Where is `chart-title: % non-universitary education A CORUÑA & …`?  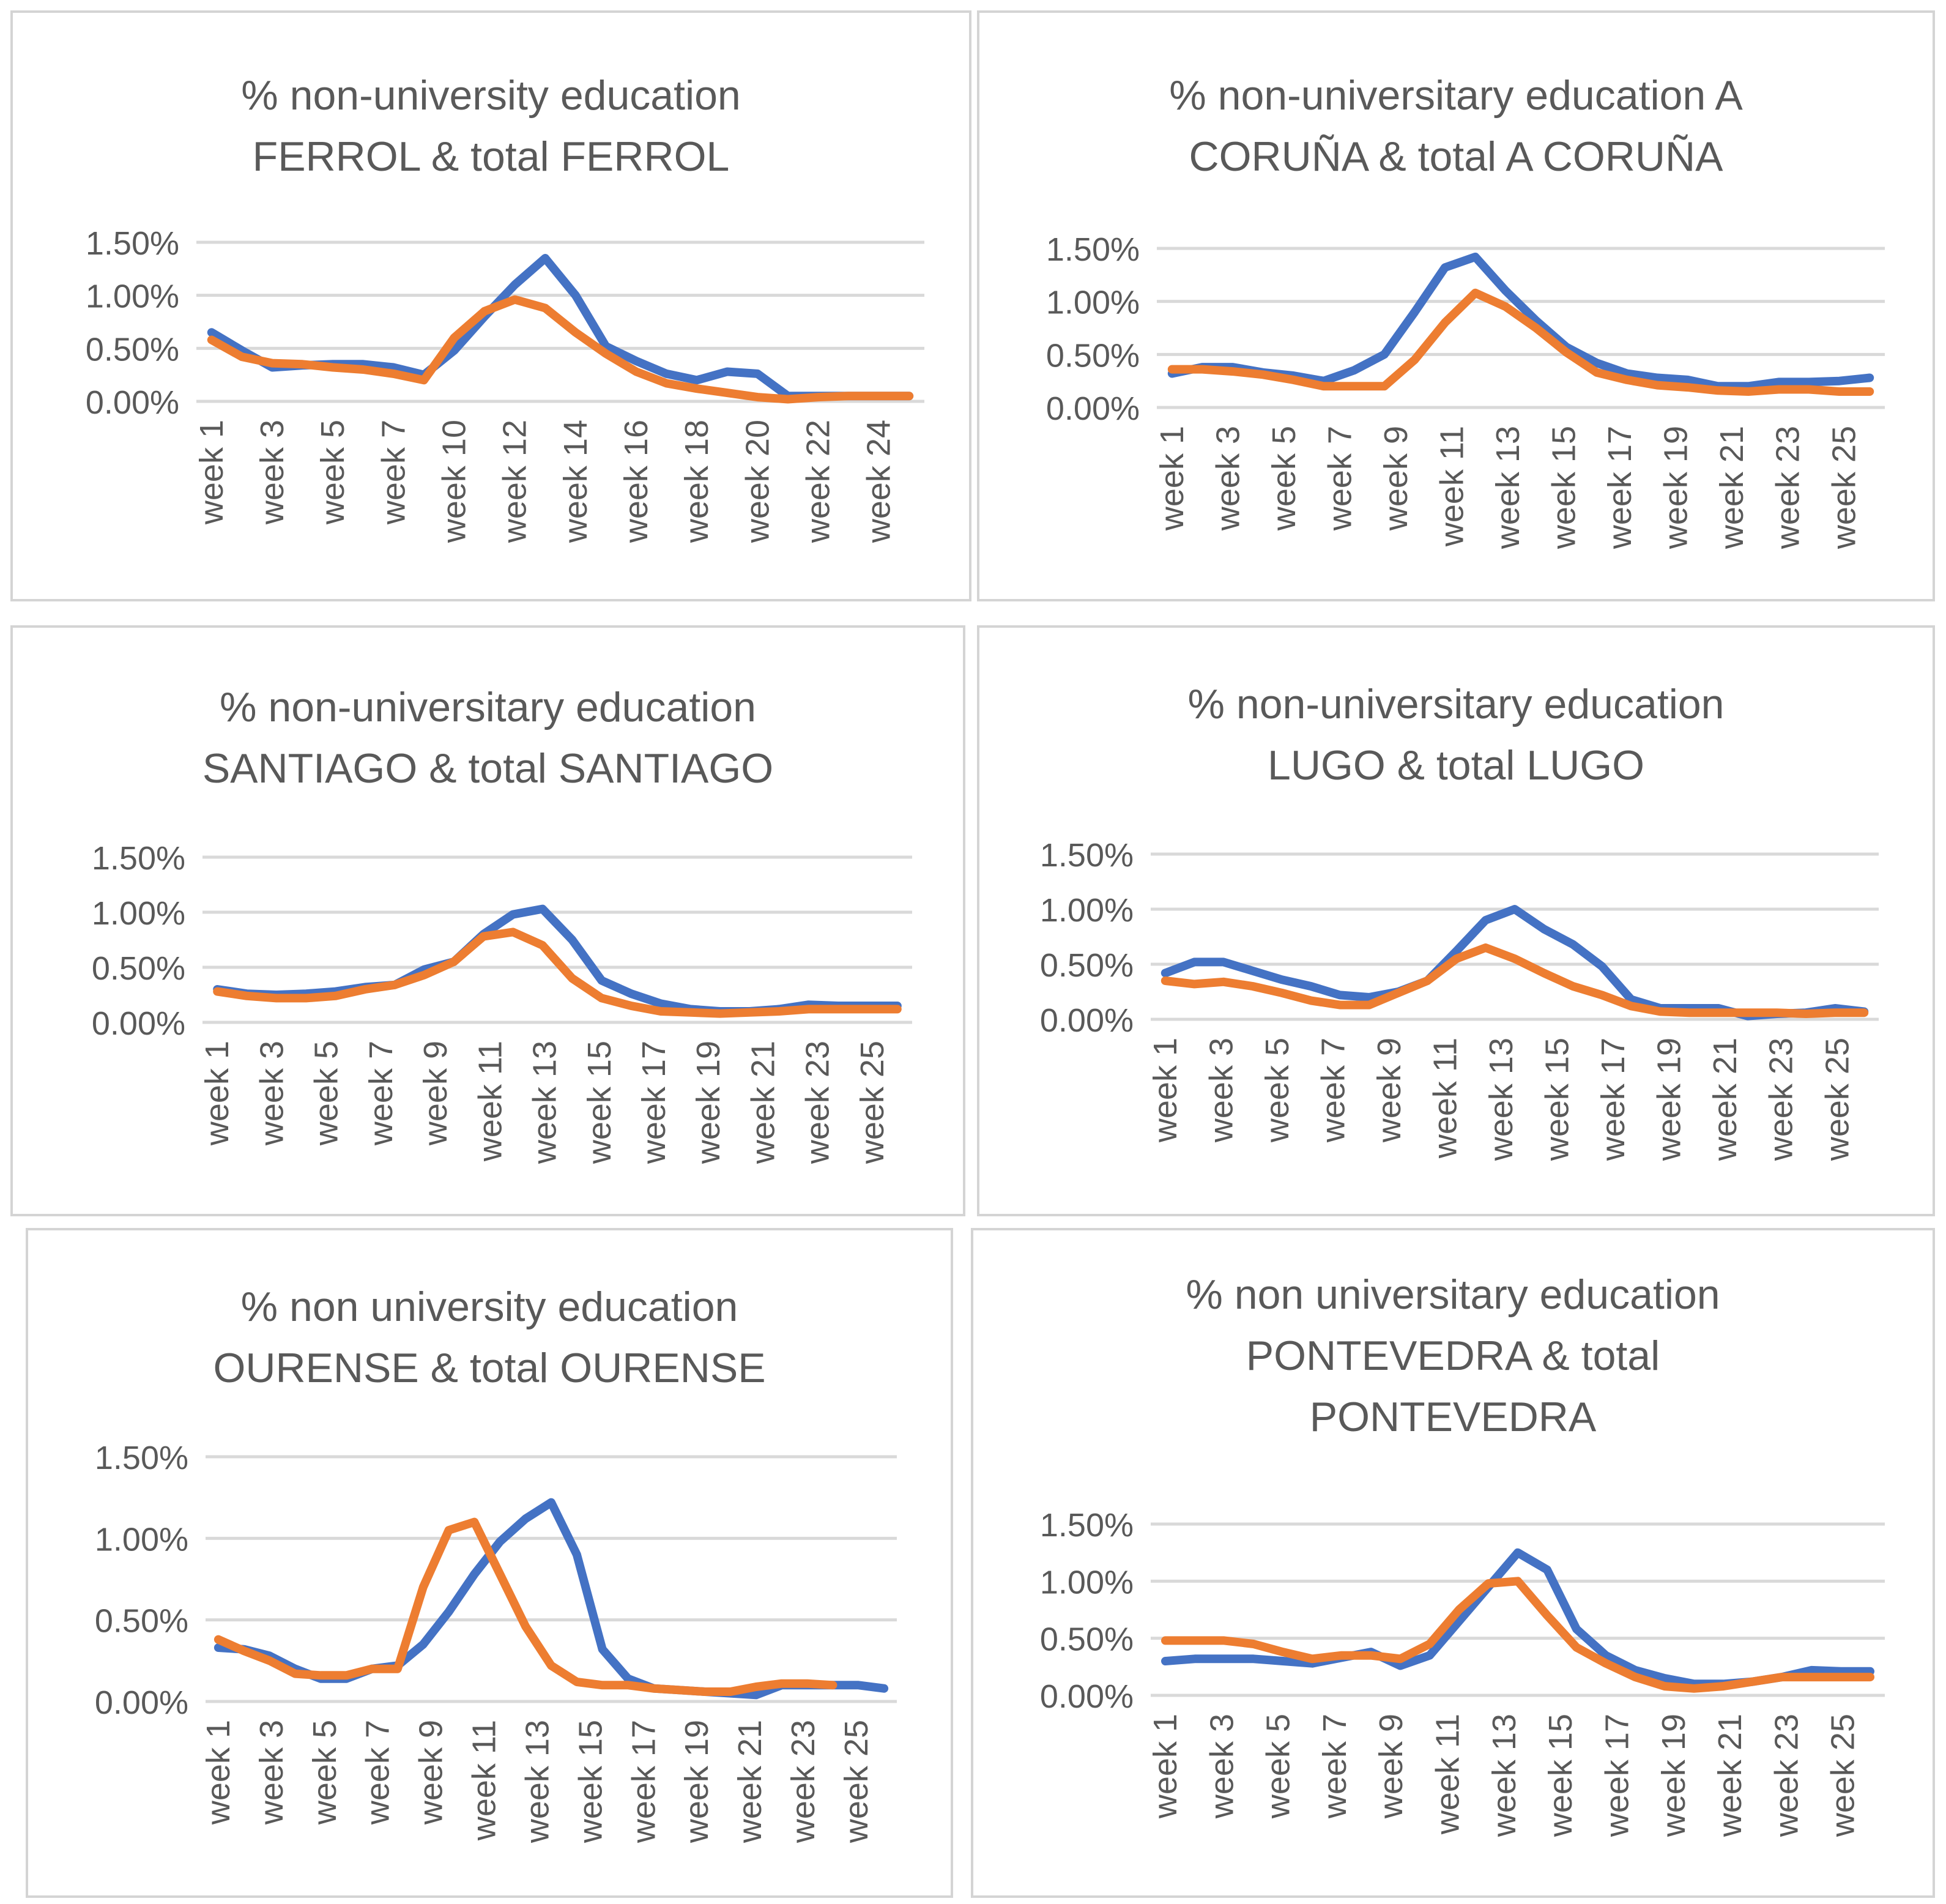 chart-title: % non-universitary education A CORUÑA & … is located at coordinates (1456, 126).